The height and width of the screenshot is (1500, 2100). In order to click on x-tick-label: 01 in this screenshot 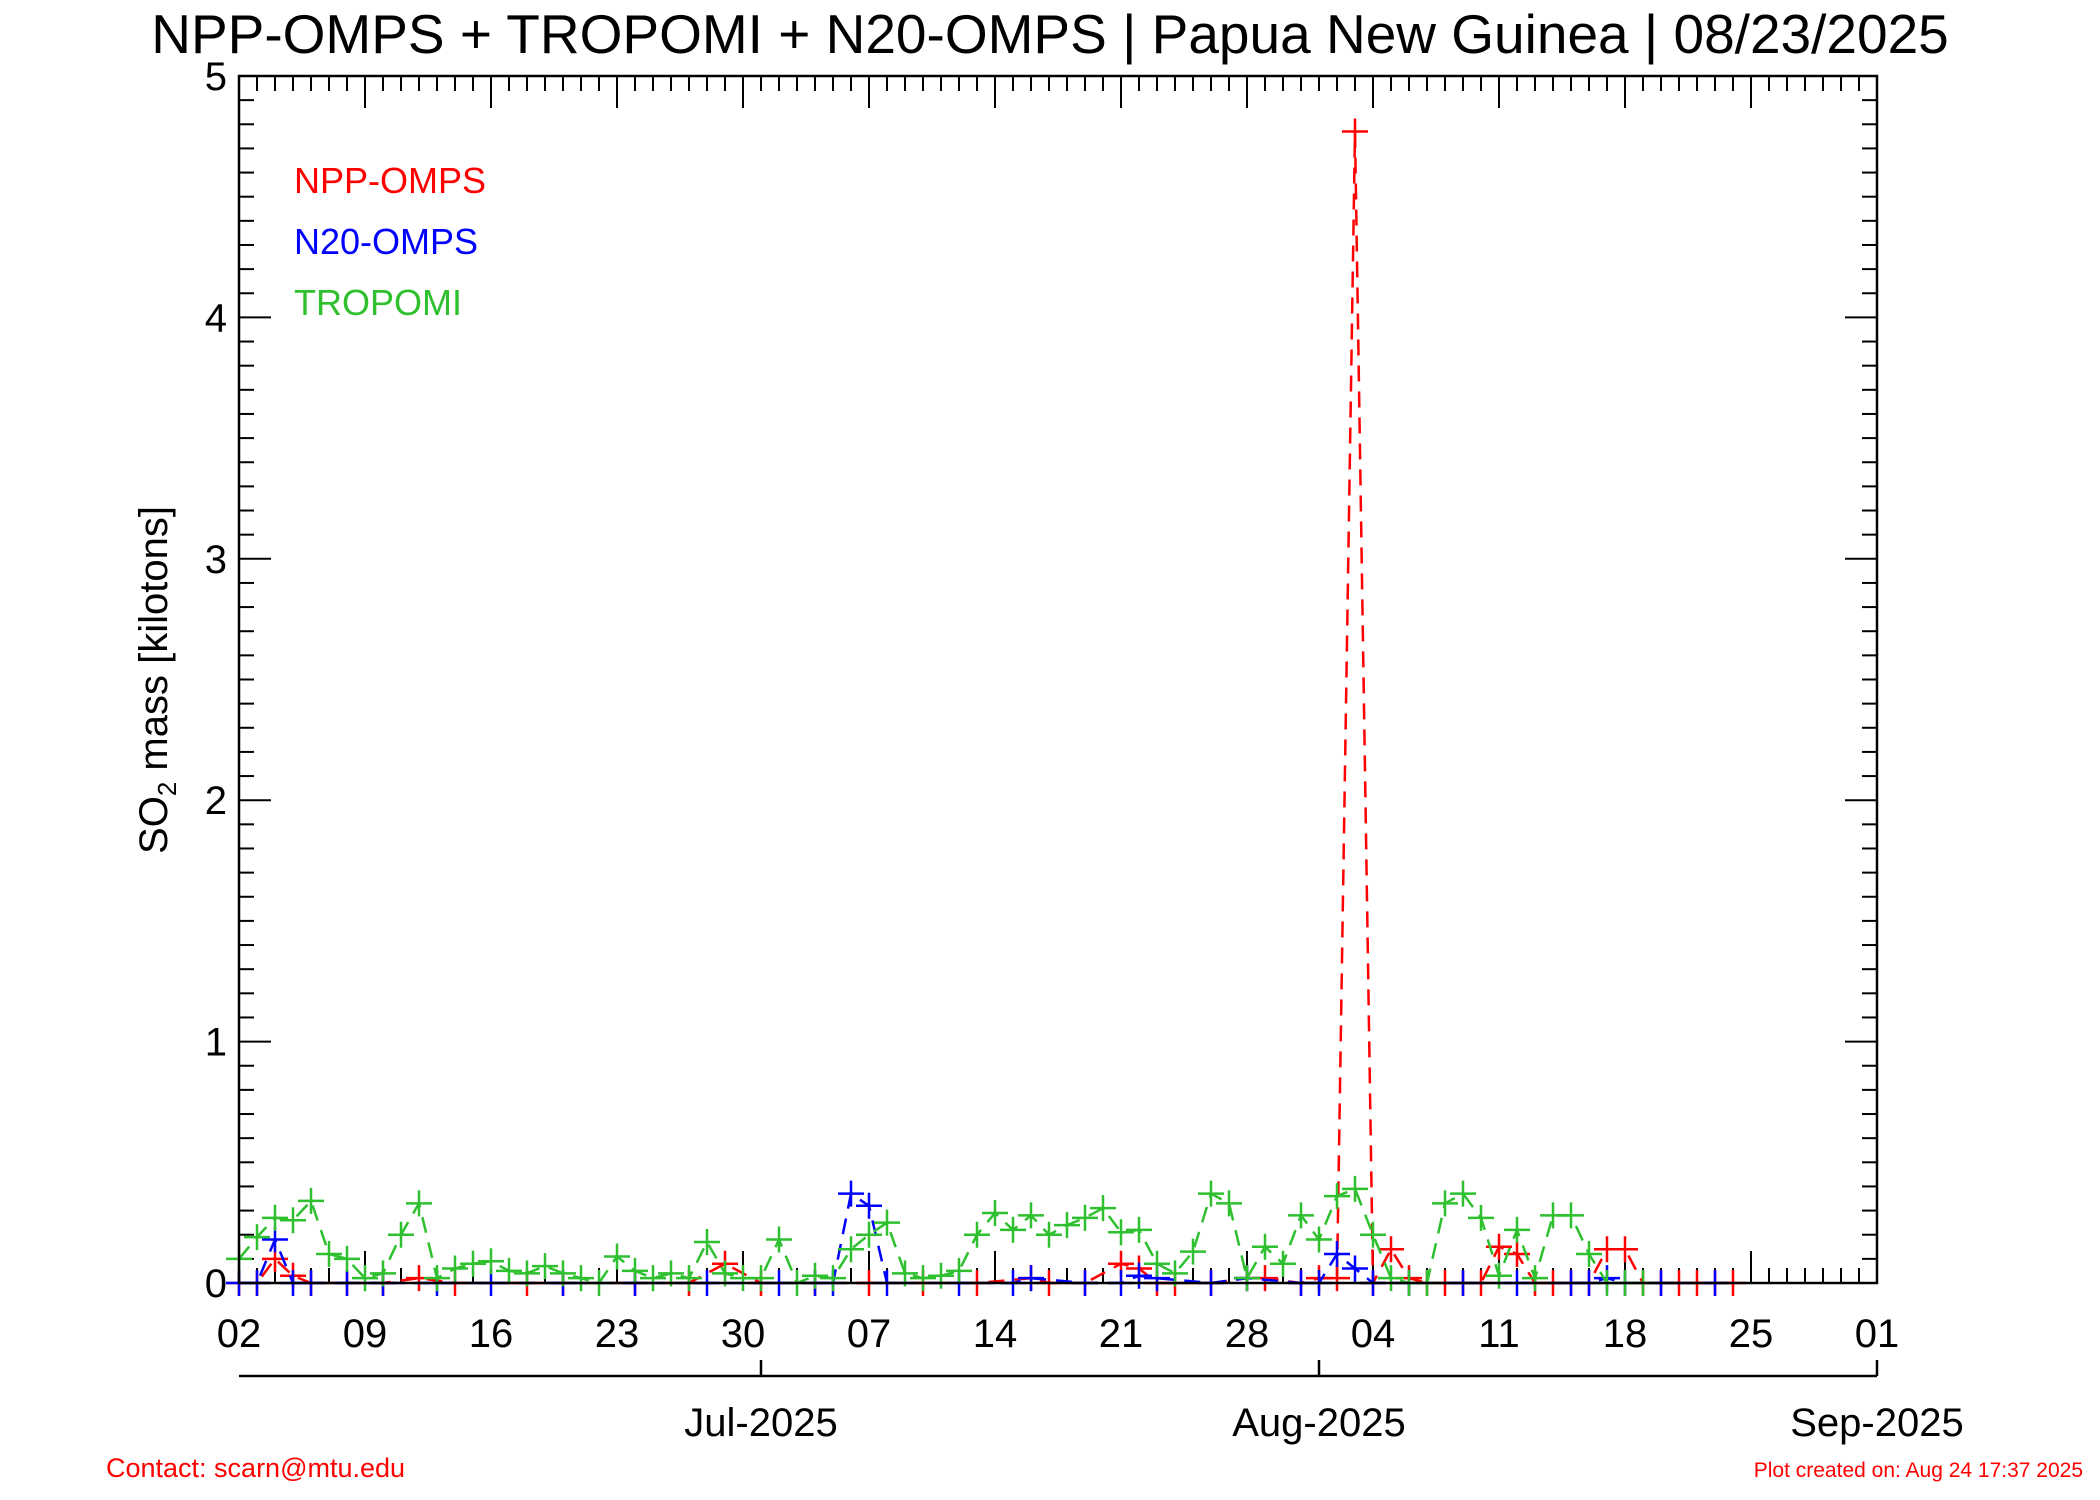, I will do `click(1877, 1334)`.